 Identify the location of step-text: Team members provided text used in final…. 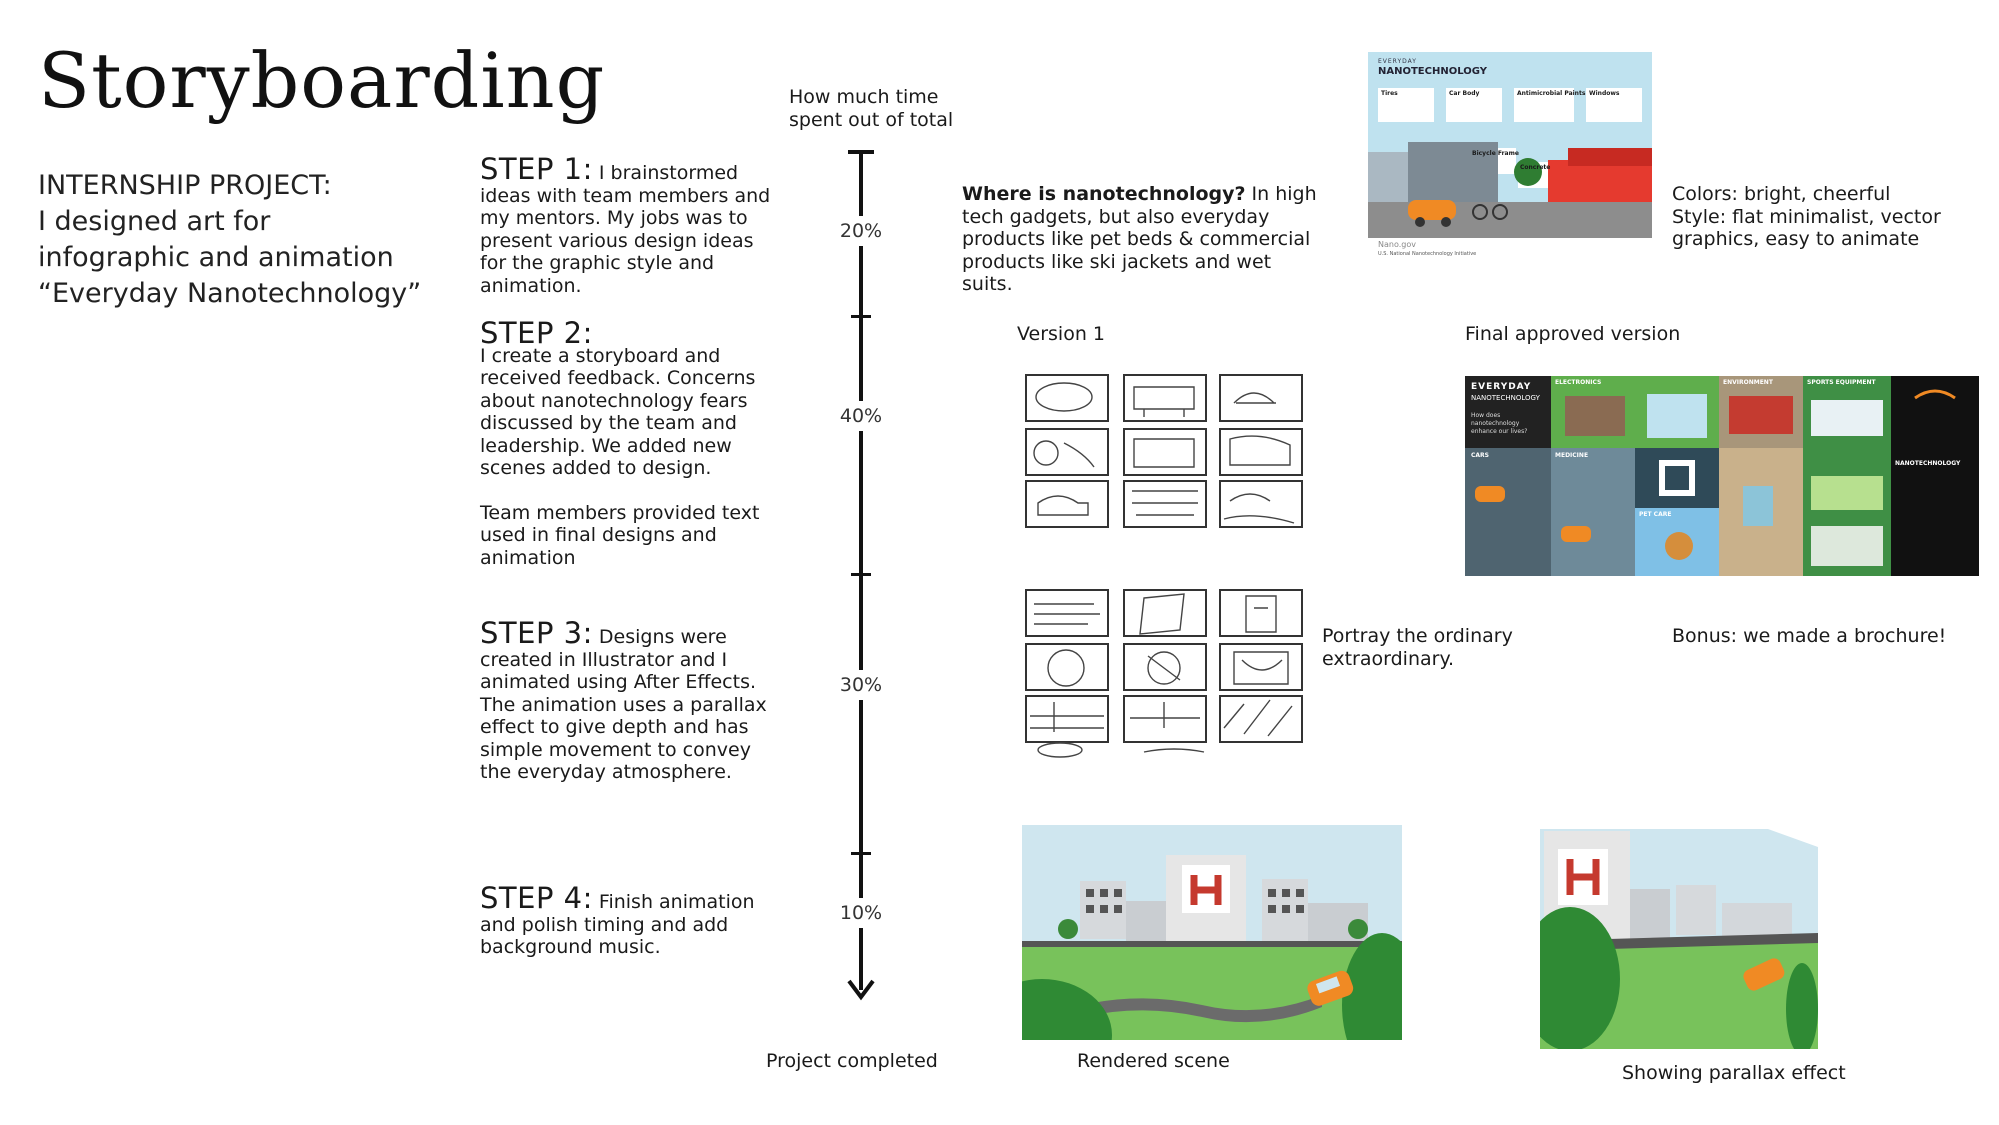
(620, 535).